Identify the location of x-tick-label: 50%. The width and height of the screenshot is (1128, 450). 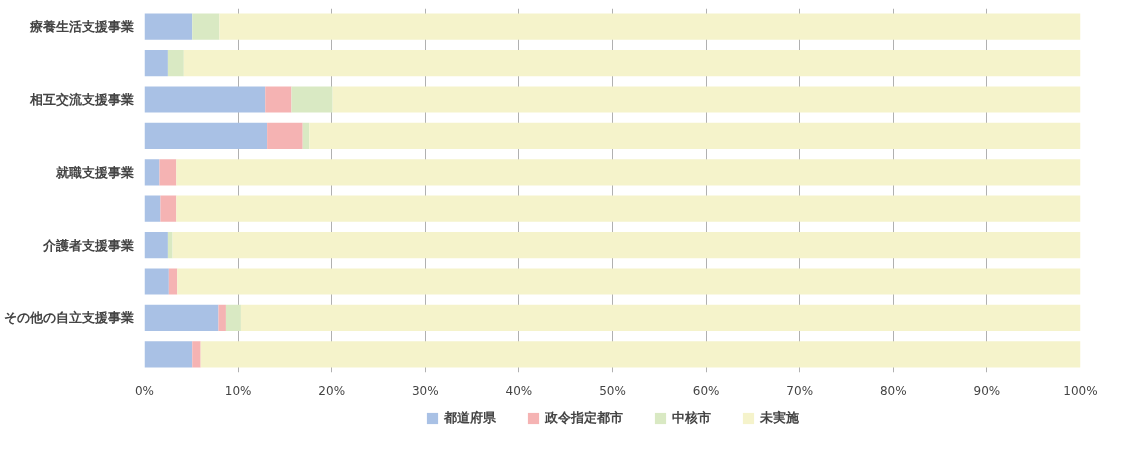
(612, 390).